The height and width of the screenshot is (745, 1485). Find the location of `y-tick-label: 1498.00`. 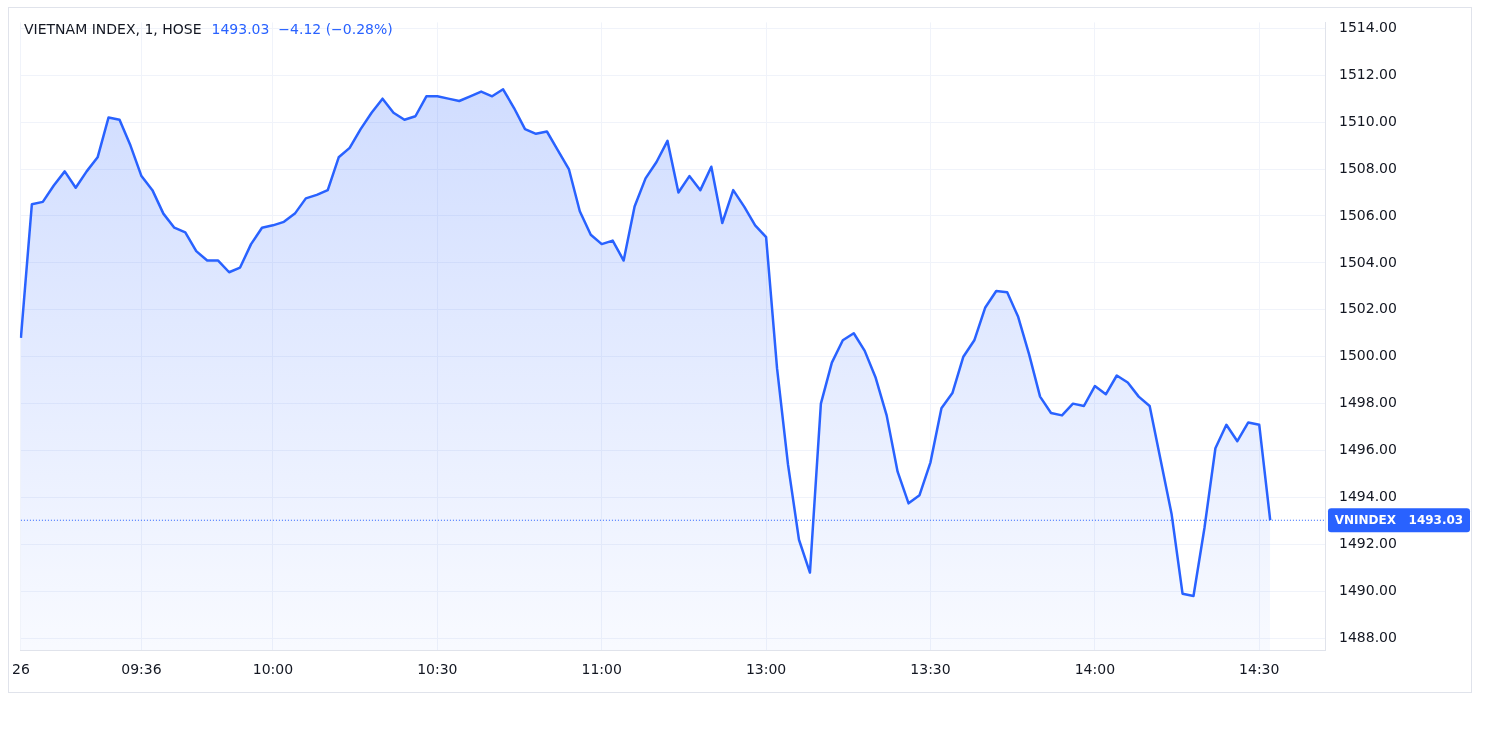

y-tick-label: 1498.00 is located at coordinates (1368, 402).